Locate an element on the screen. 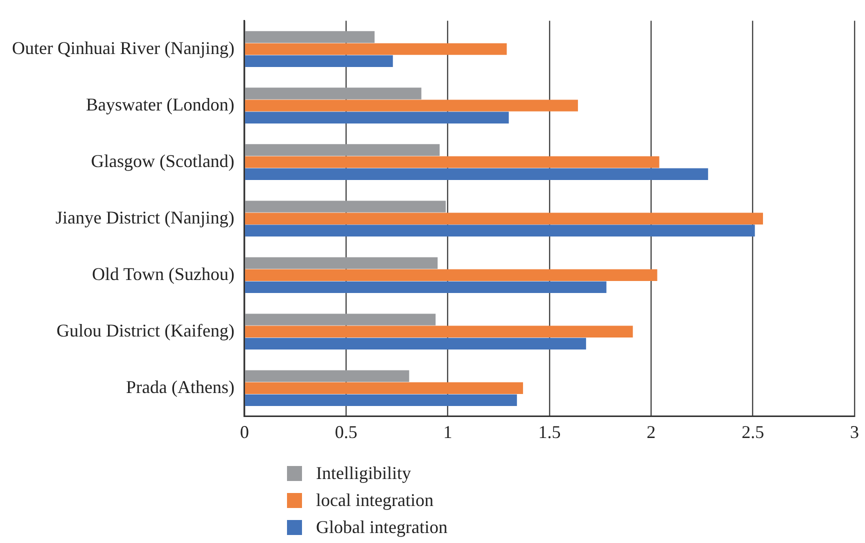  x-tick-label: 3 is located at coordinates (854, 432).